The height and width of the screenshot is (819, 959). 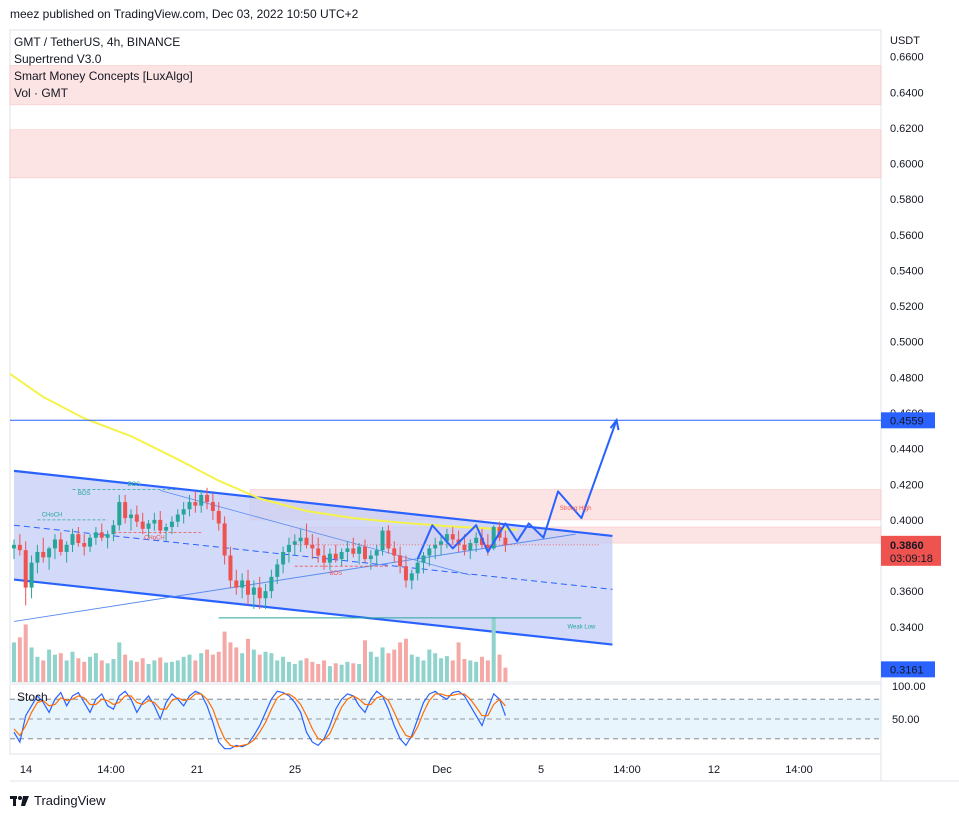 I want to click on channel-upper-line, so click(x=313, y=503).